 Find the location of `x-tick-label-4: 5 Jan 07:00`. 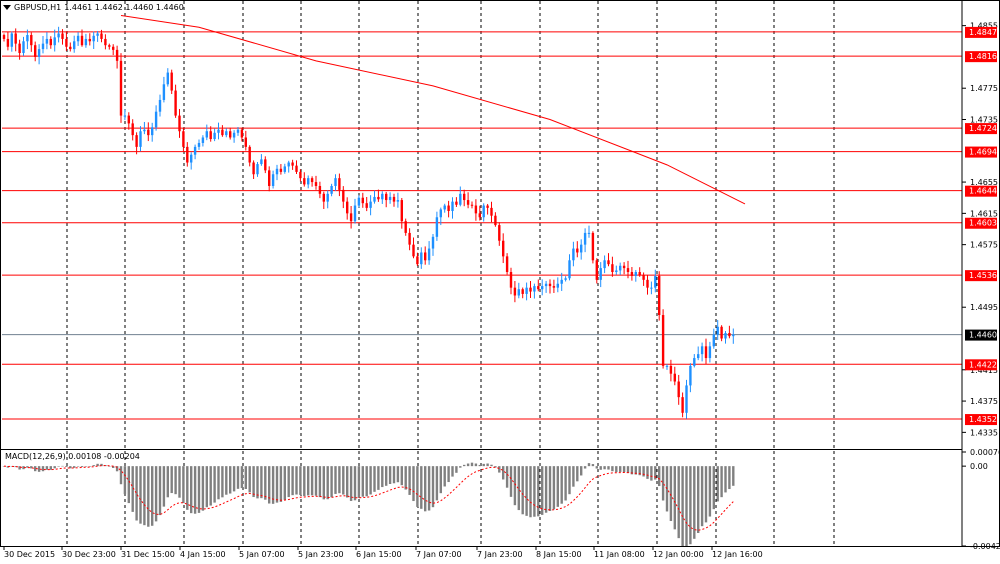

x-tick-label-4: 5 Jan 07:00 is located at coordinates (262, 554).